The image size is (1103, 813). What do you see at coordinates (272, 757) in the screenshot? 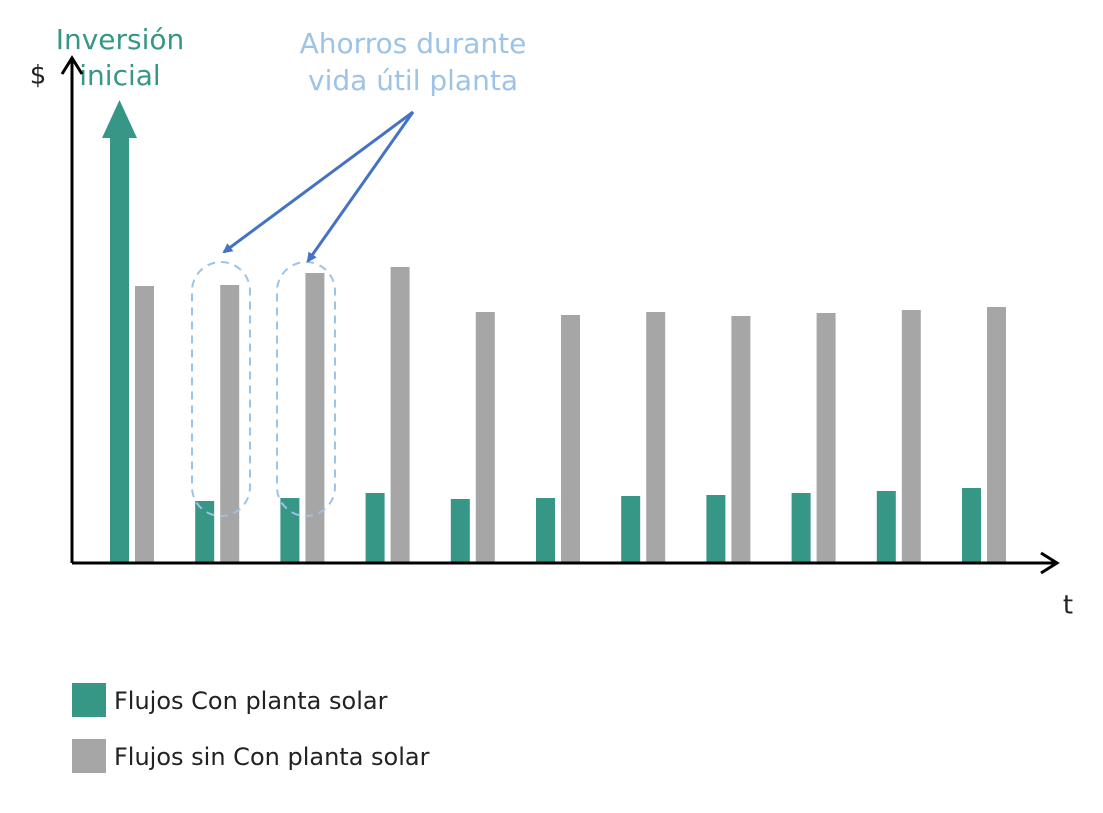
I see `legend-label: Flujos sin Con planta solar` at bounding box center [272, 757].